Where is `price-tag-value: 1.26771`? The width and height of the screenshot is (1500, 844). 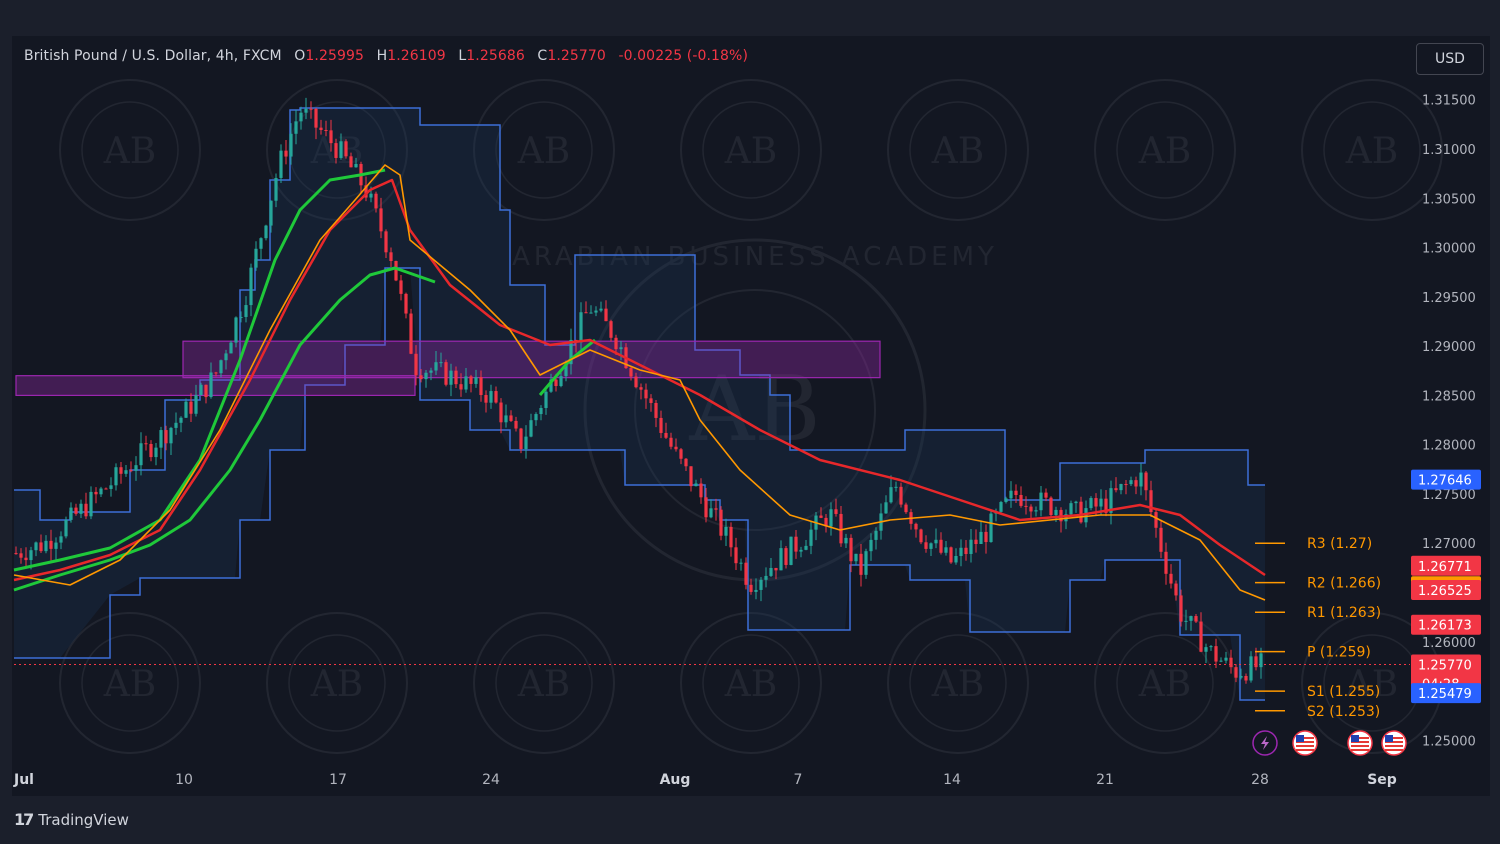
price-tag-value: 1.26771 is located at coordinates (1445, 567).